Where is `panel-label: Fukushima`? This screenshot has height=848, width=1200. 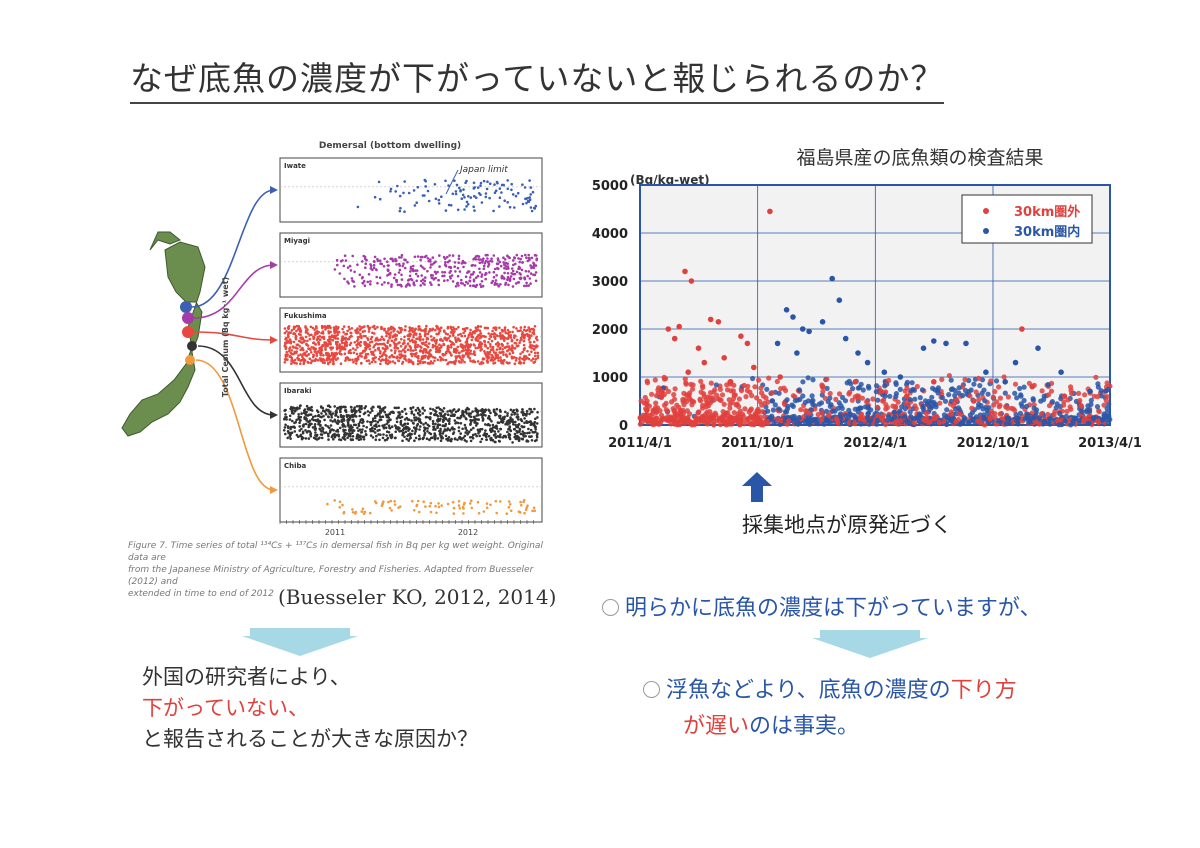 panel-label: Fukushima is located at coordinates (305, 316).